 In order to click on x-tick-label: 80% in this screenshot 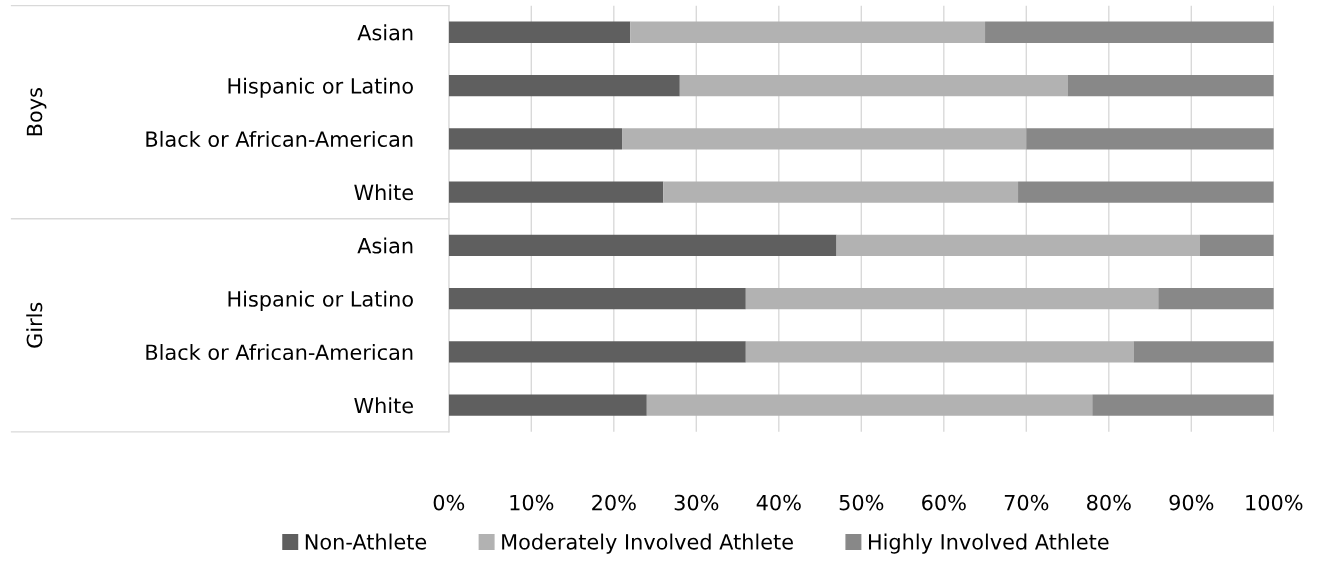, I will do `click(1109, 502)`.